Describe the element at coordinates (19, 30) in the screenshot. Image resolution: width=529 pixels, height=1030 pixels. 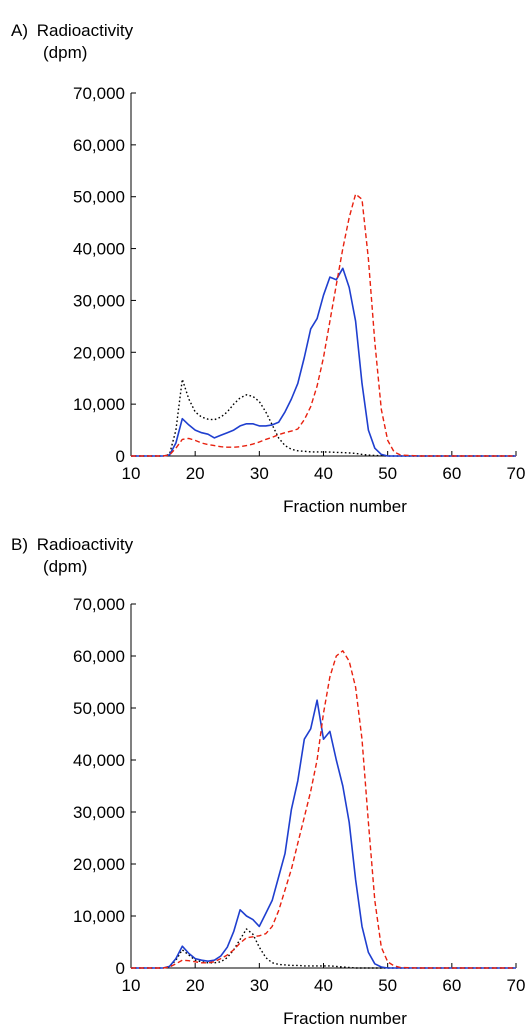
I see `panel-a-label: A)` at that location.